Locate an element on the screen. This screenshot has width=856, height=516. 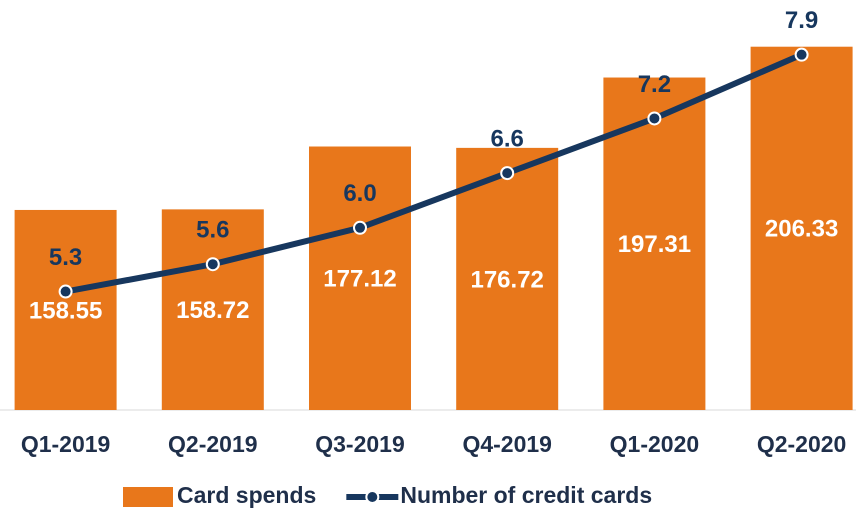
line-value-label: 5.6 is located at coordinates (212, 230).